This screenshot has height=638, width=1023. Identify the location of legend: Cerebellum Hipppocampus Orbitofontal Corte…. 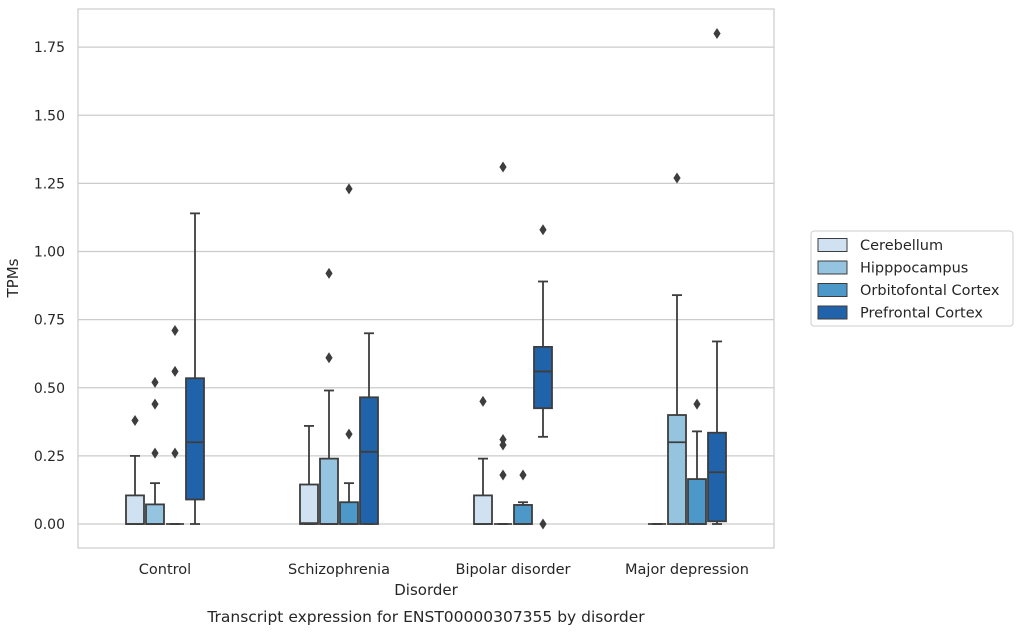
(912, 278).